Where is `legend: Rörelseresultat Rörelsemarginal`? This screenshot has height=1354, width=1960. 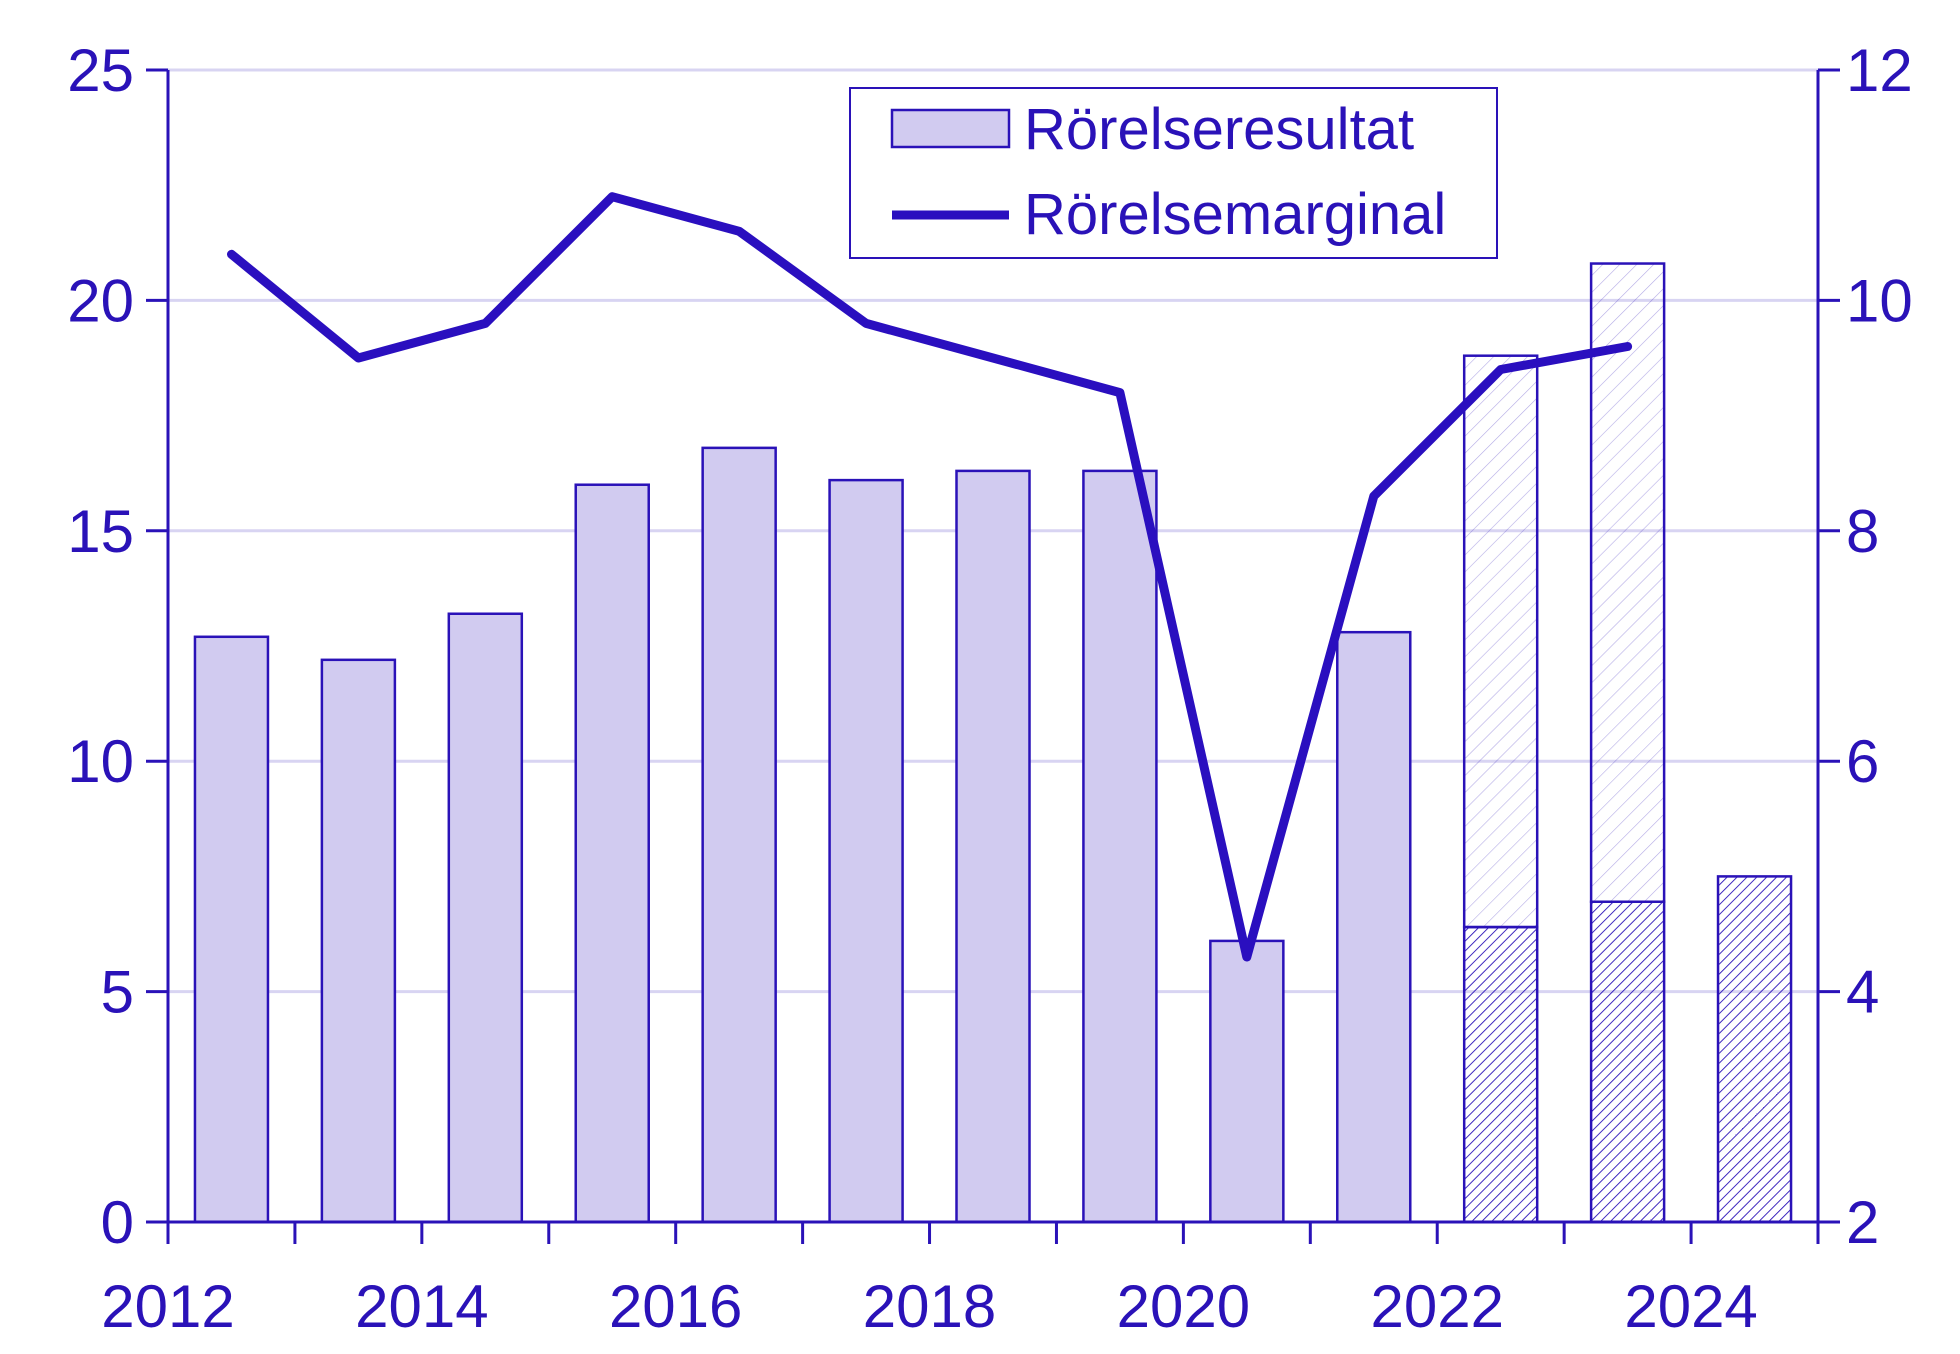 legend: Rörelseresultat Rörelsemarginal is located at coordinates (1173, 173).